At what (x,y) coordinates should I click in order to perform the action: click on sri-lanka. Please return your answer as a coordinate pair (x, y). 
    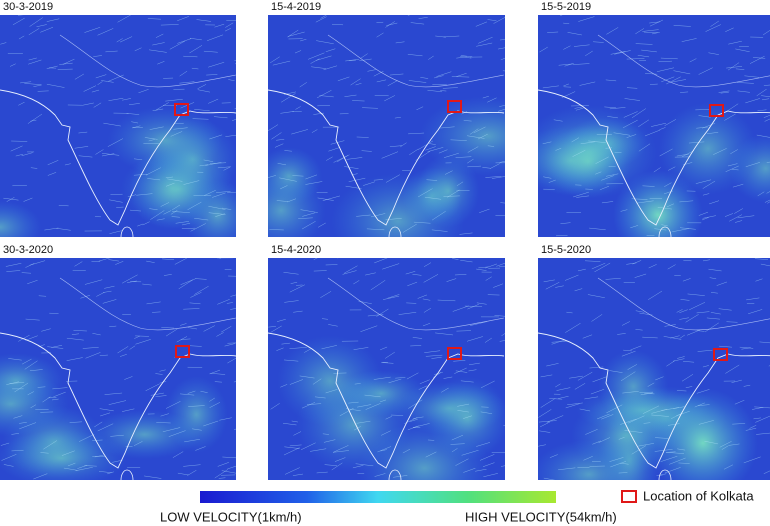
    Looking at the image, I should click on (665, 231).